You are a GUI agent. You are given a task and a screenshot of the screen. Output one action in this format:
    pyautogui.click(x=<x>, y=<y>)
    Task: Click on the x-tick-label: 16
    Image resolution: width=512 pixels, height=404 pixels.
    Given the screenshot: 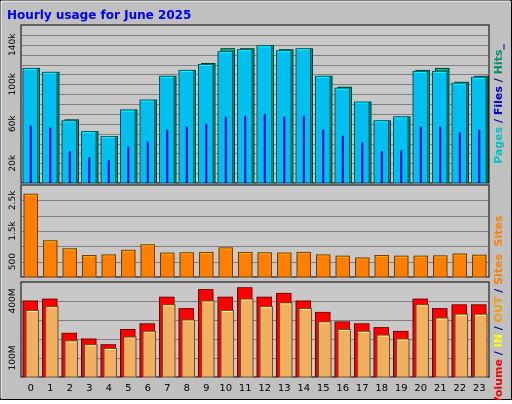 What is the action you would take?
    pyautogui.click(x=342, y=388)
    